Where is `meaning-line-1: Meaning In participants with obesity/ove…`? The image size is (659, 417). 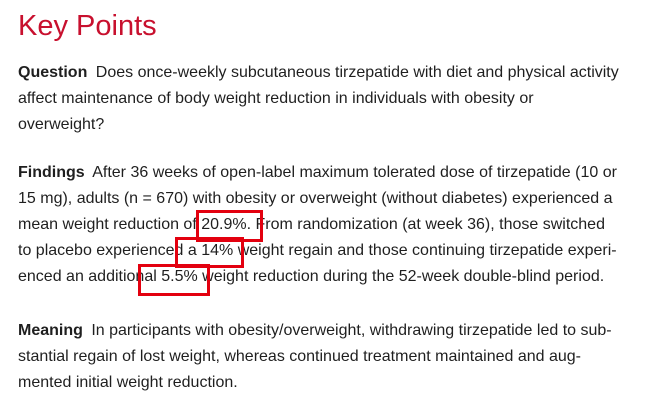
meaning-line-1: Meaning In participants with obesity/ove… is located at coordinates (315, 330).